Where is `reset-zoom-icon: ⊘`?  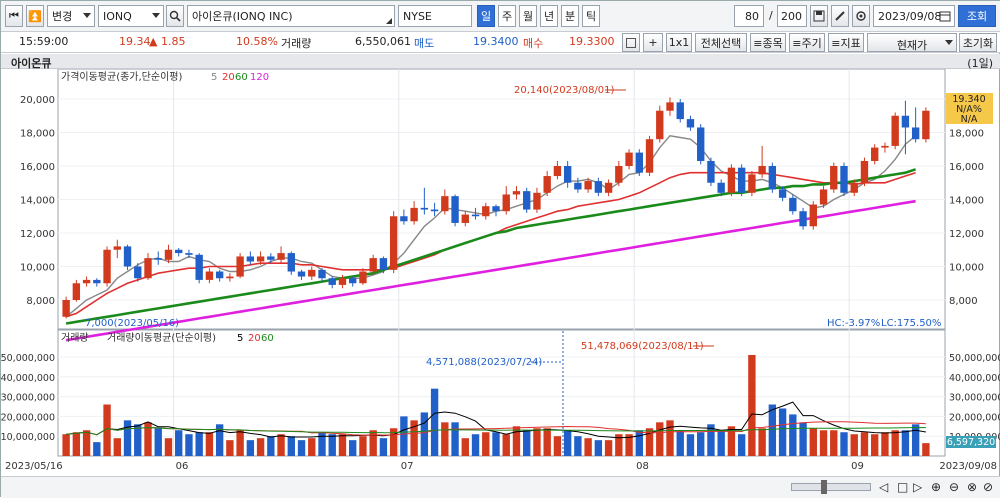
reset-zoom-icon: ⊘ is located at coordinates (988, 487).